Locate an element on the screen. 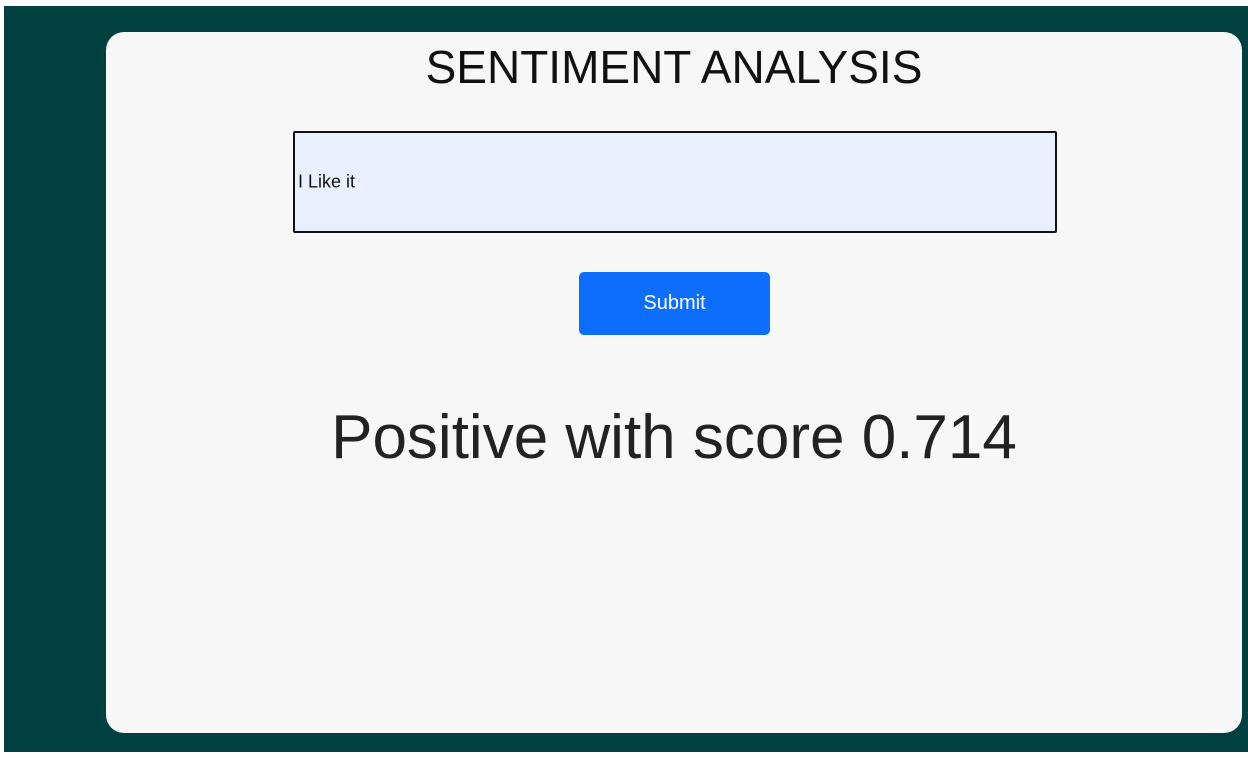 This screenshot has width=1248, height=758. text-input: I Like it is located at coordinates (675, 182).